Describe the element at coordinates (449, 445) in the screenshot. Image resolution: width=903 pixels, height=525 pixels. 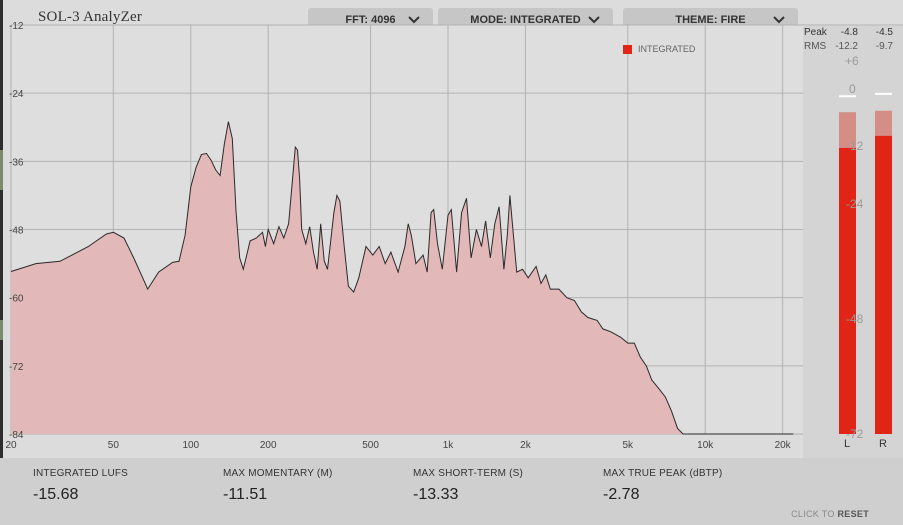
I see `x-tick-label: 1k` at that location.